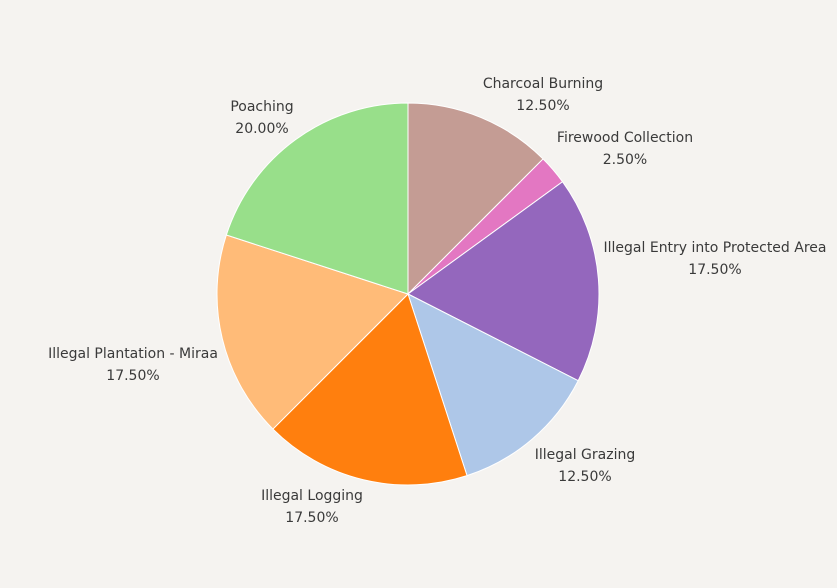 Image resolution: width=837 pixels, height=588 pixels. What do you see at coordinates (585, 455) in the screenshot?
I see `slice-label-illegal-grazing: Illegal Grazing` at bounding box center [585, 455].